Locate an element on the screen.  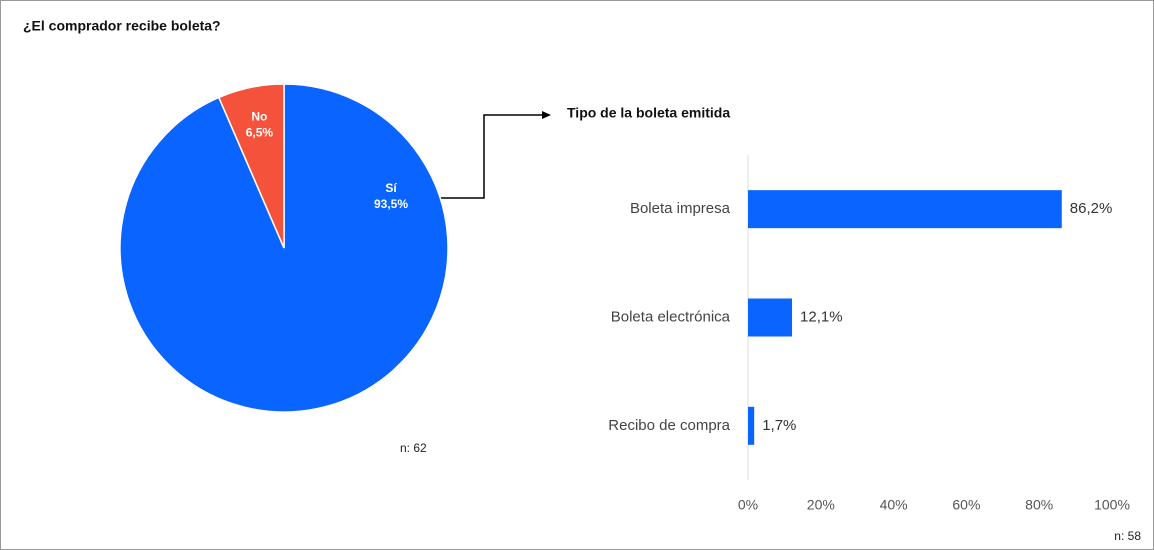
pie-slice is located at coordinates (251, 166).